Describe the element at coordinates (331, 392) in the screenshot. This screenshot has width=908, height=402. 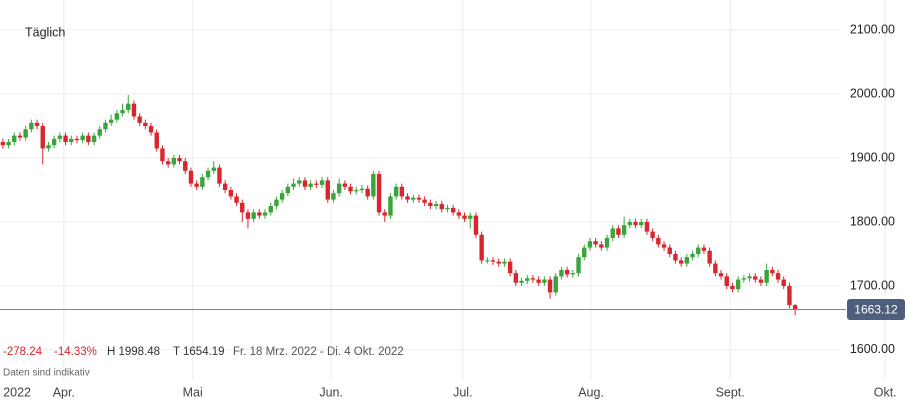
I see `x-tick-label: Jun.` at that location.